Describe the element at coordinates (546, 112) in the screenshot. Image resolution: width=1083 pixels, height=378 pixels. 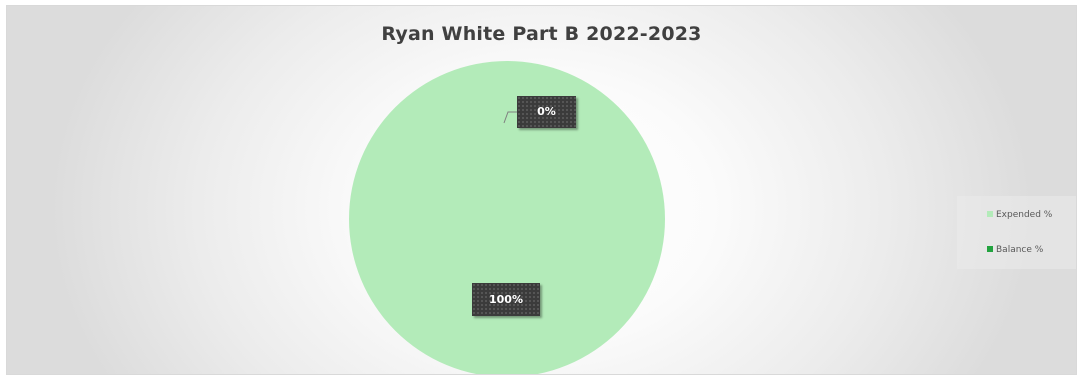
I see `data-label-balance: 0%` at that location.